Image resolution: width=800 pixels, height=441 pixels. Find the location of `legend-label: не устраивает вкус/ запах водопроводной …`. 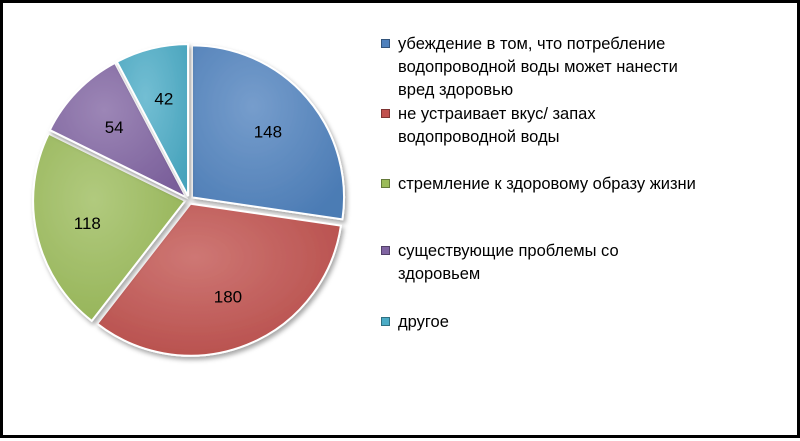

legend-label: не устраивает вкус/ запах водопроводной … is located at coordinates (497, 125).